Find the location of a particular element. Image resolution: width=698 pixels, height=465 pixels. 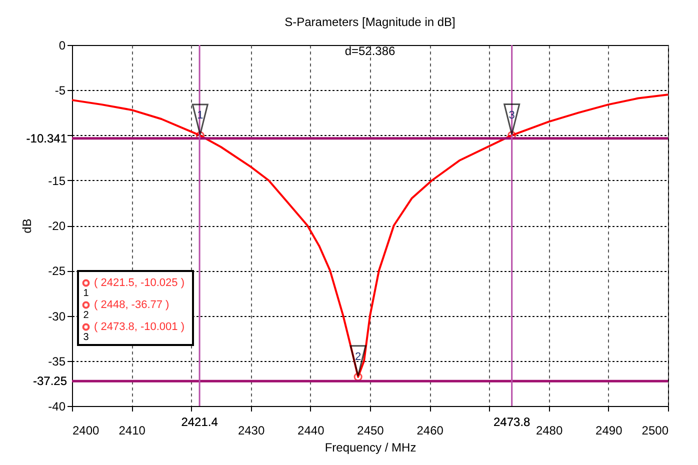

y-tick-label: -35 is located at coordinates (57, 361).